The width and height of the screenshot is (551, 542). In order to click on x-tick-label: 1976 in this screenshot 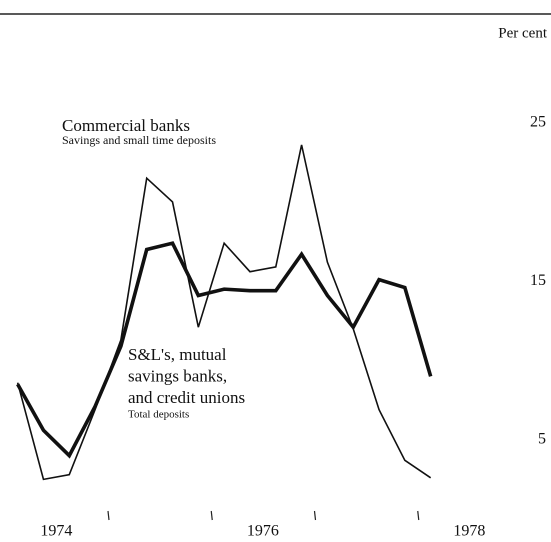, I will do `click(263, 531)`.